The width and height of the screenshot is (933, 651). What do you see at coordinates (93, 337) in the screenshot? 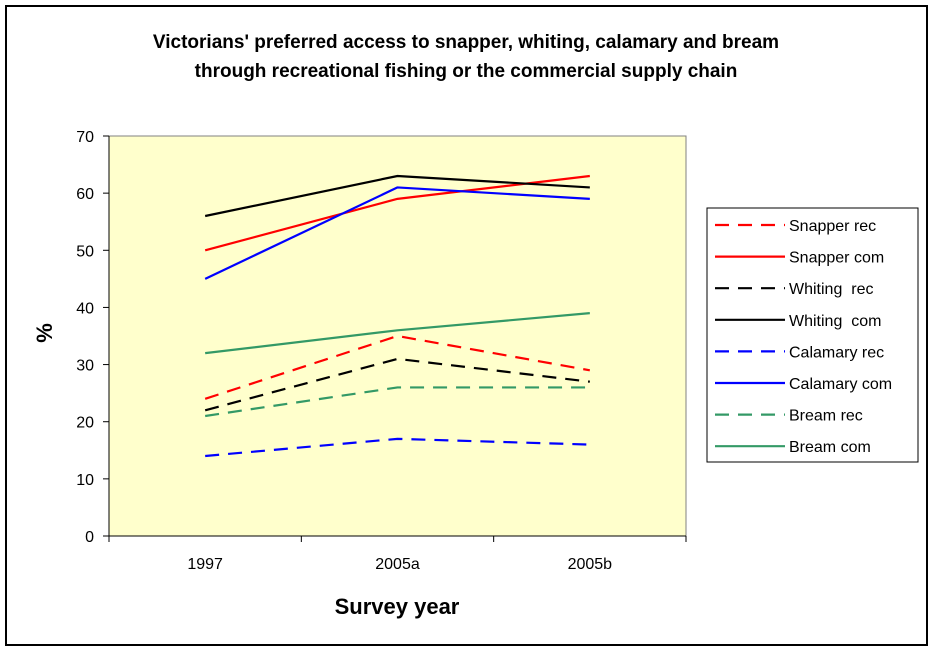
I see `y-axis: 0 10 20 30 40 50 60 70` at bounding box center [93, 337].